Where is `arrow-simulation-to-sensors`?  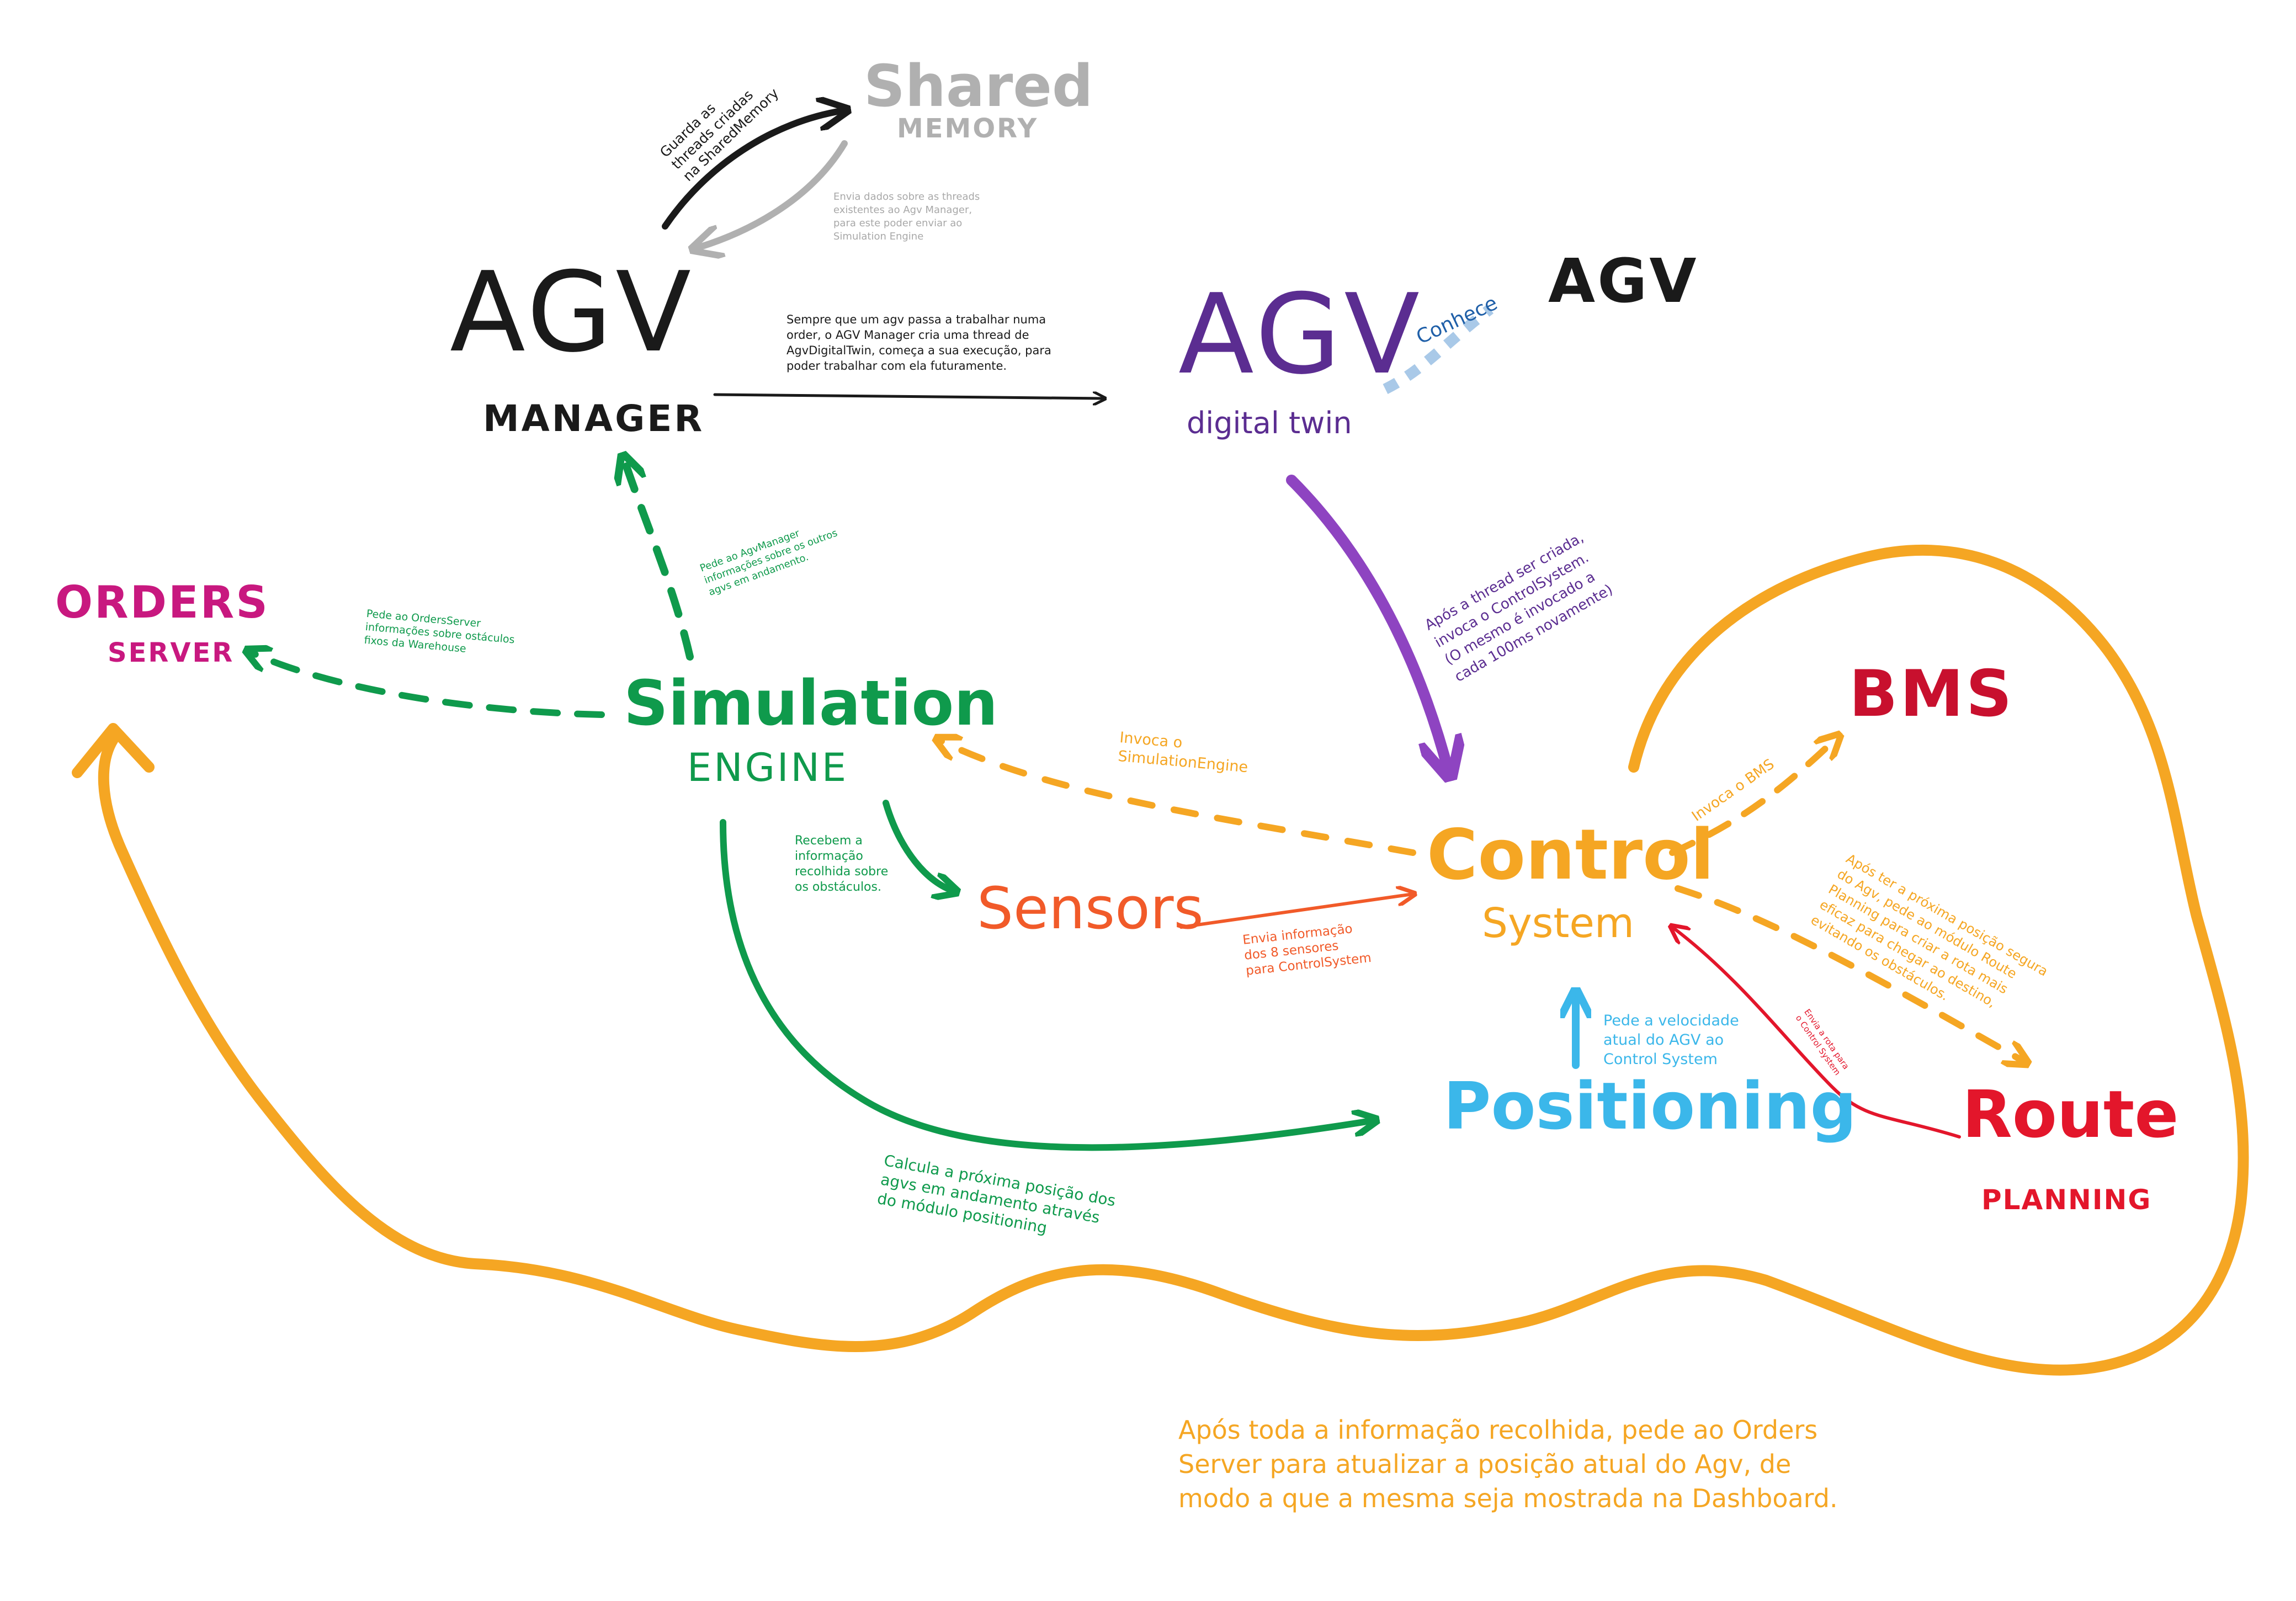
arrow-simulation-to-sensors is located at coordinates (919, 845).